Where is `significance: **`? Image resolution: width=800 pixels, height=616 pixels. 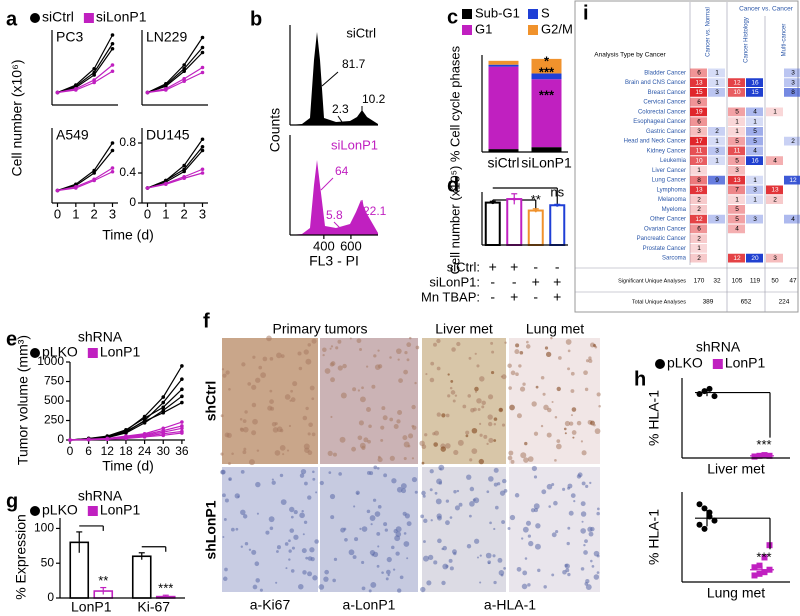
significance: ** is located at coordinates (103, 580).